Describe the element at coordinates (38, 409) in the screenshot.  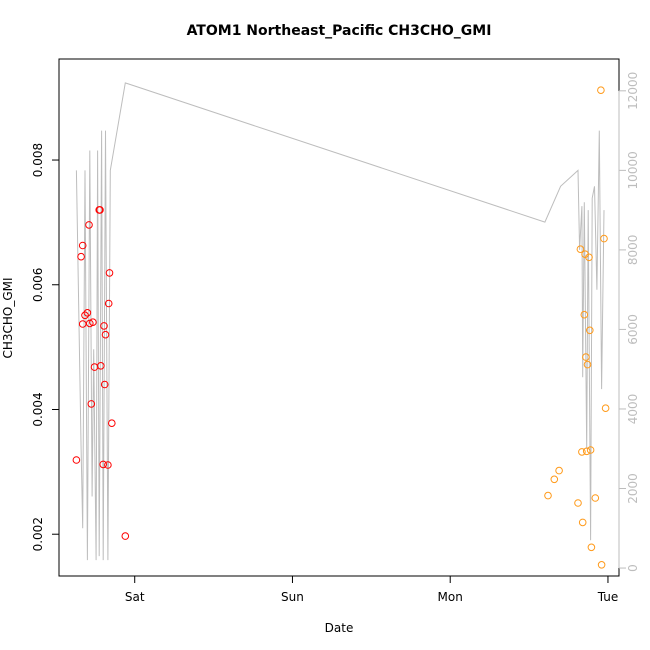
I see `y-tick-label: 0.004` at that location.